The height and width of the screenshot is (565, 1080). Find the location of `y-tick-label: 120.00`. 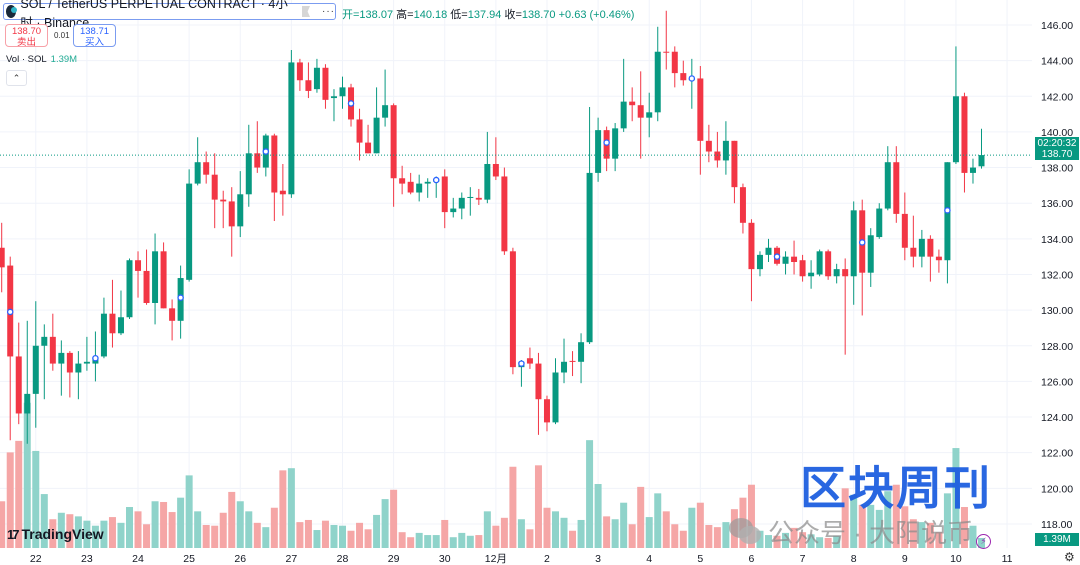

y-tick-label: 120.00 is located at coordinates (1057, 489).